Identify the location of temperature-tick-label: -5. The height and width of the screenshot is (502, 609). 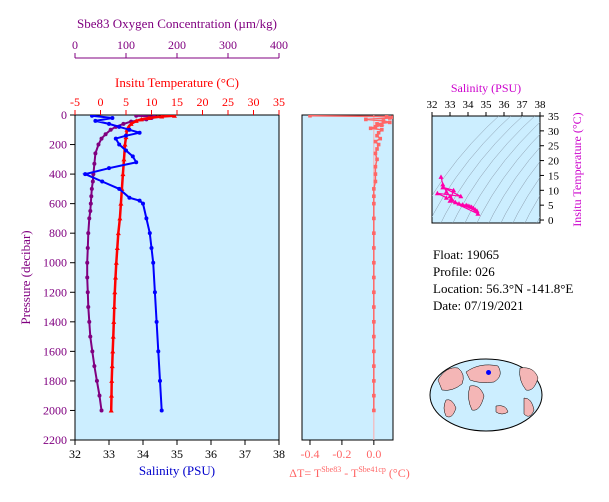
(75, 102).